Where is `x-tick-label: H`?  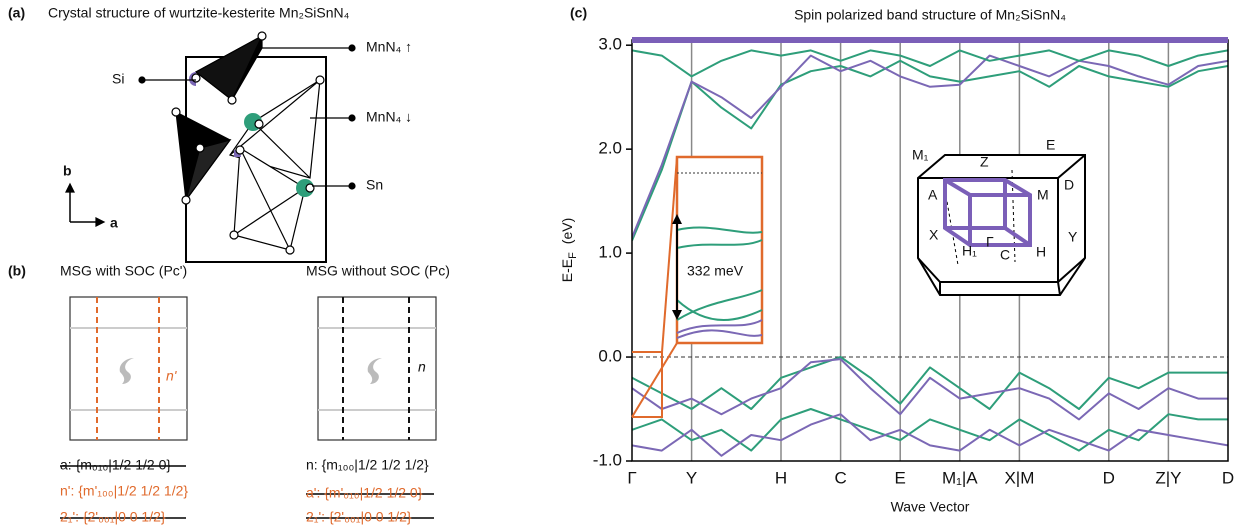 x-tick-label: H is located at coordinates (781, 477).